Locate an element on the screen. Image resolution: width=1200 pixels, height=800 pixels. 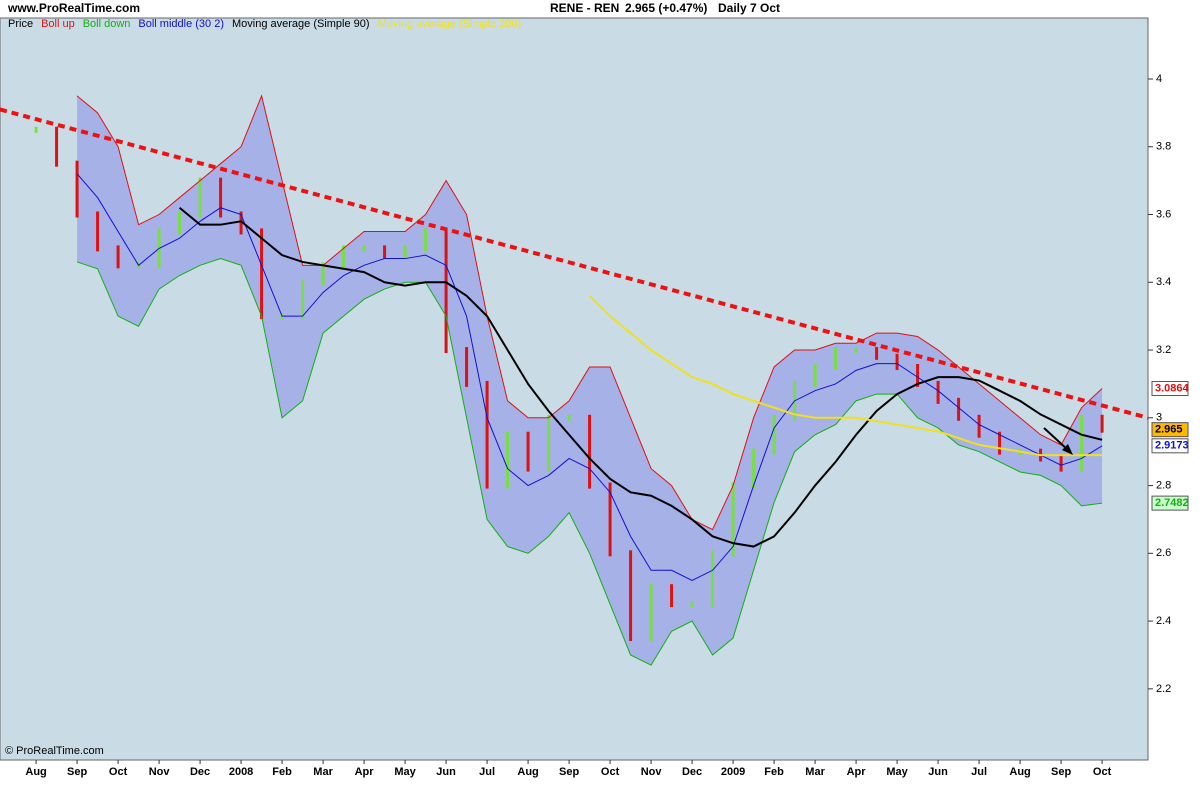
y-tick-label: 3.8 is located at coordinates (1163, 147).